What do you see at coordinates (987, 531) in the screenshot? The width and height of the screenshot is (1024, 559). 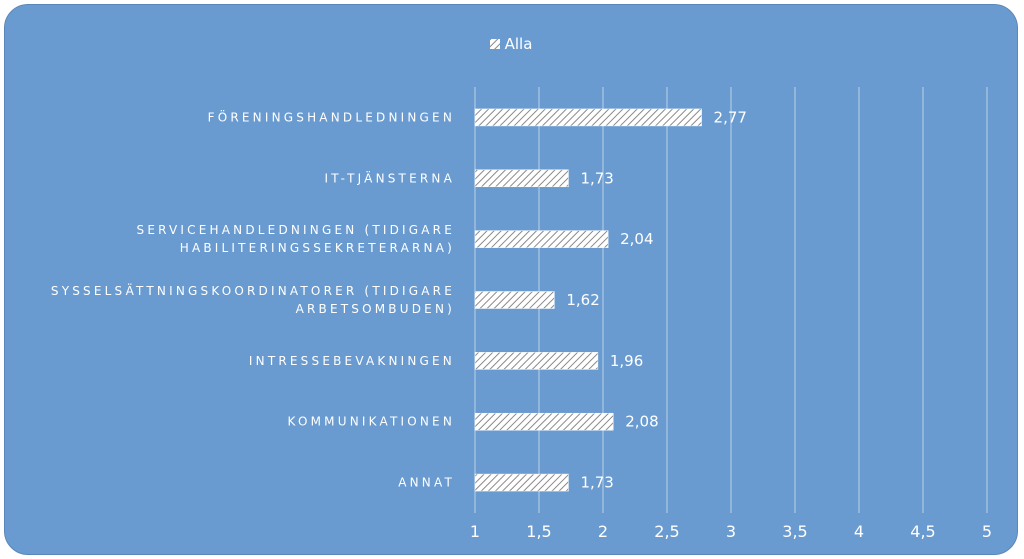 I see `x-tick-label: 5` at bounding box center [987, 531].